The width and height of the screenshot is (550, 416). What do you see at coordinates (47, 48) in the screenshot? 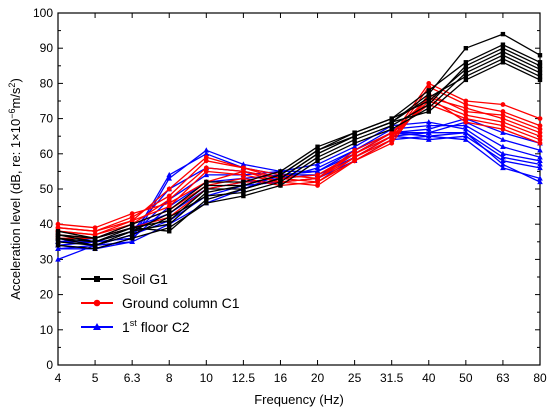
I see `y-tick-label: 90` at bounding box center [47, 48].